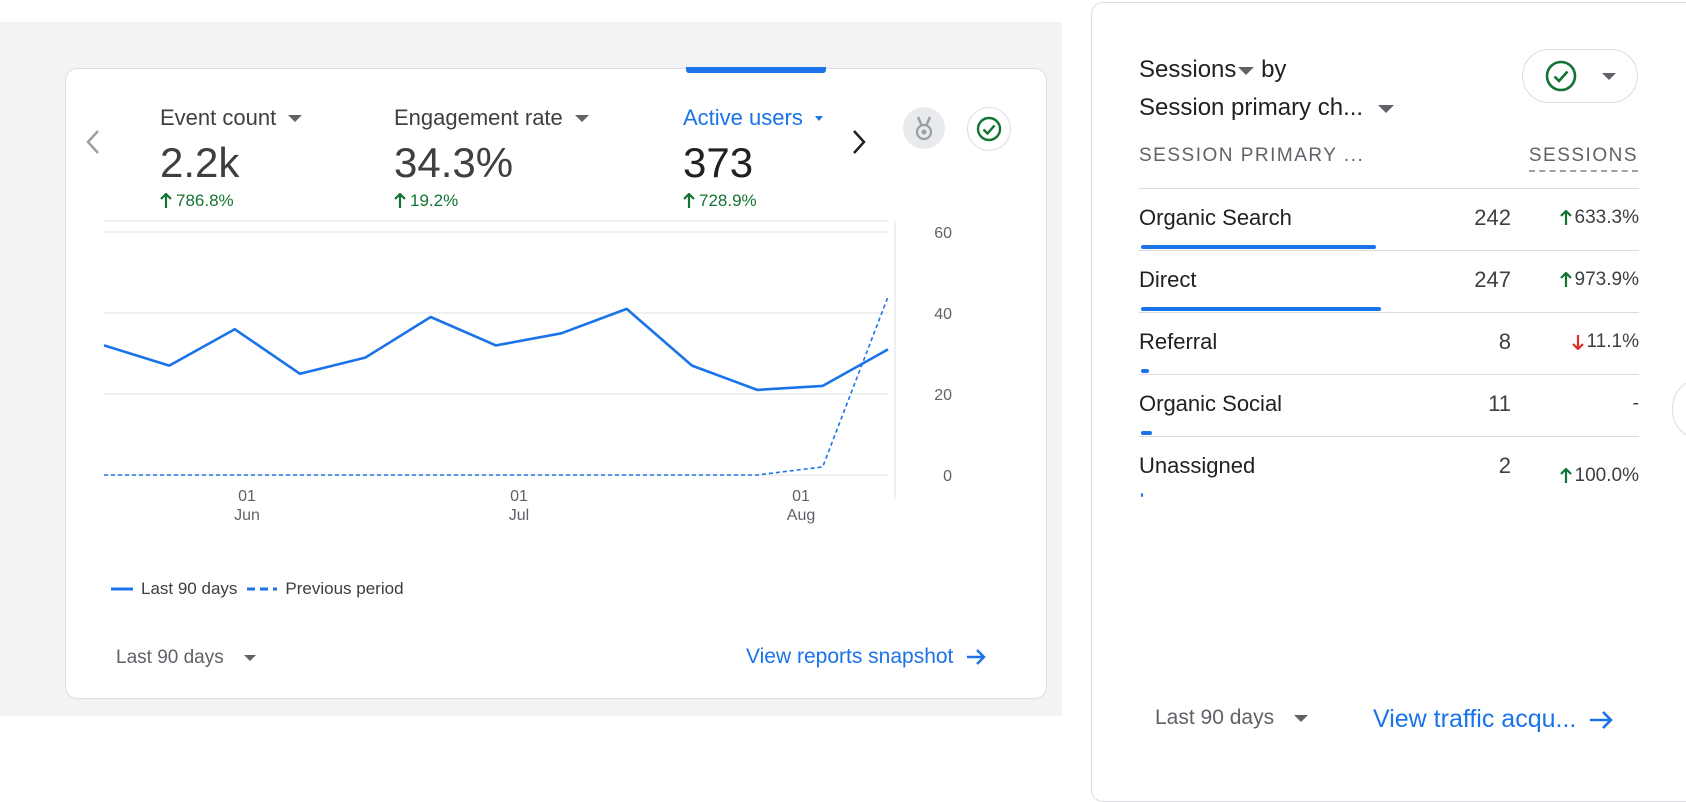 This screenshot has width=1686, height=802. Describe the element at coordinates (1505, 466) in the screenshot. I see `row-value: 2` at that location.